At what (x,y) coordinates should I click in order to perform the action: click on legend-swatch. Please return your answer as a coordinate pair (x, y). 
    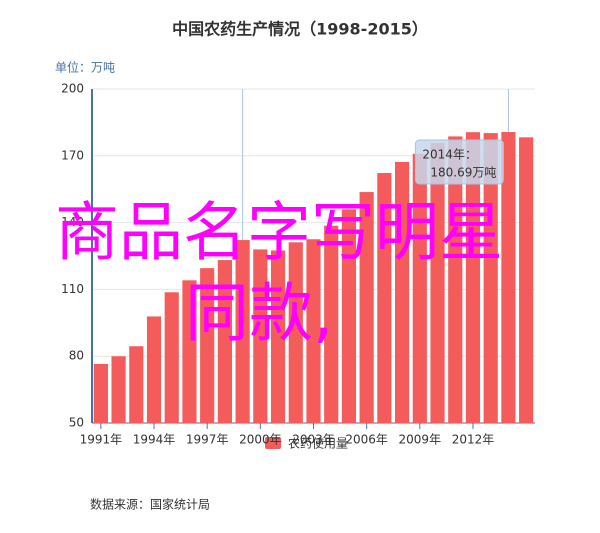
    Looking at the image, I should click on (273, 443).